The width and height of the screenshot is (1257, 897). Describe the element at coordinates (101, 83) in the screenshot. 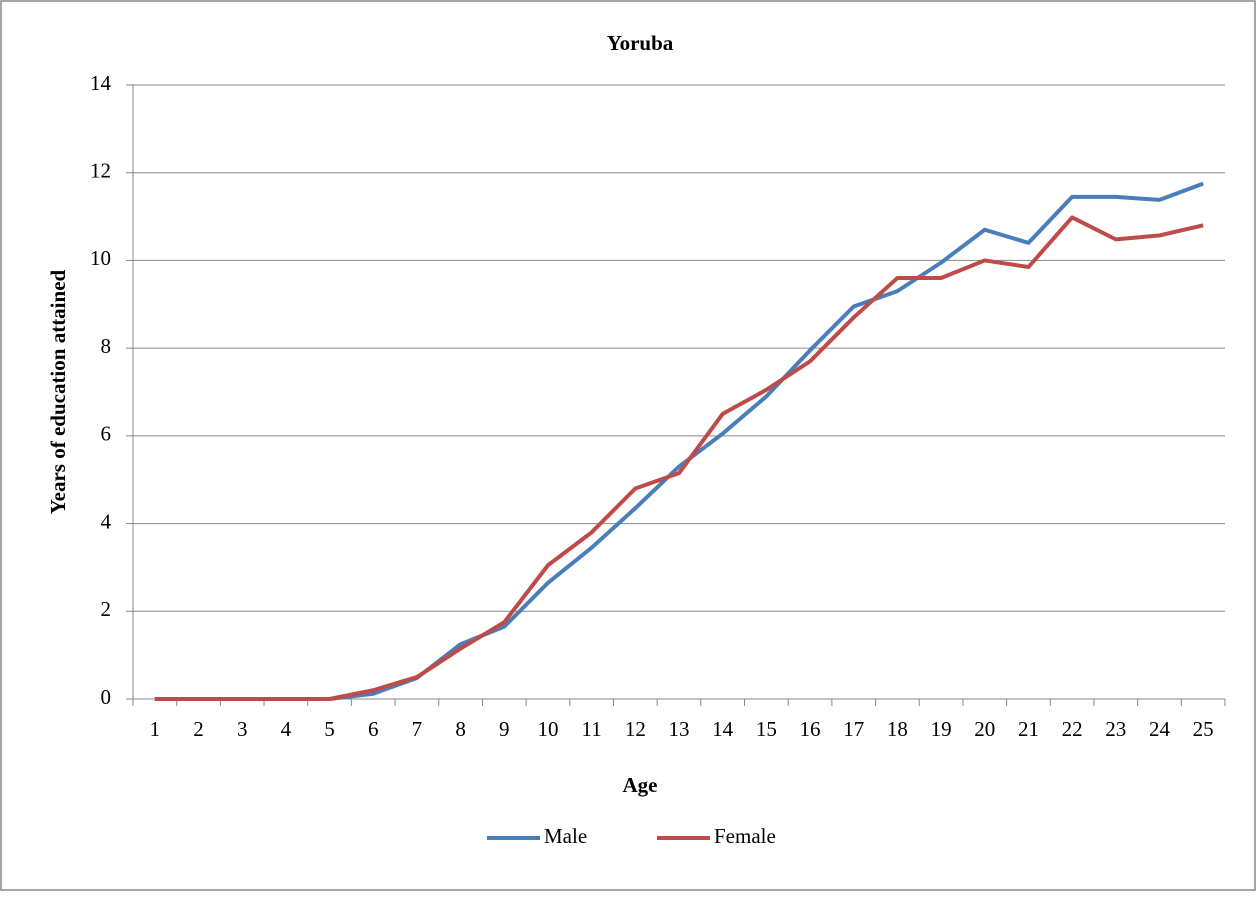

I see `y-tick-label: 14` at that location.